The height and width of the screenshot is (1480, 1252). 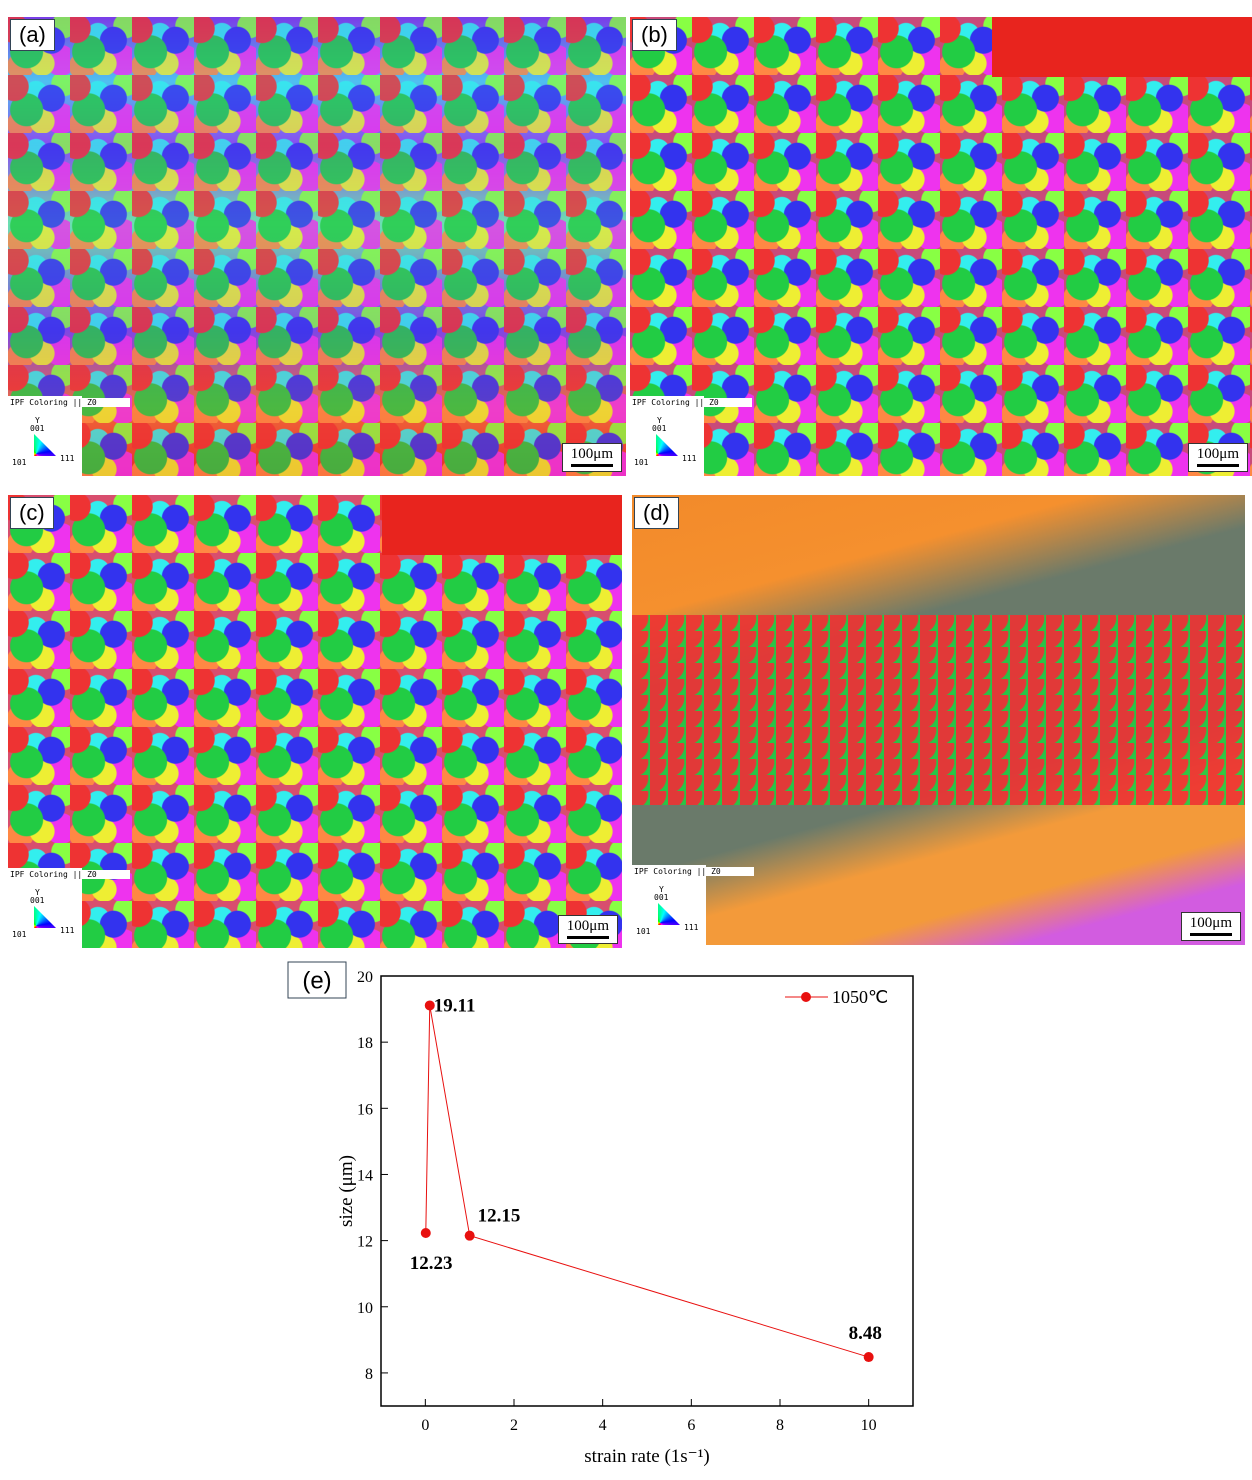 What do you see at coordinates (646, 1456) in the screenshot?
I see `x-axis-label: strain rate (1s⁻¹)` at bounding box center [646, 1456].